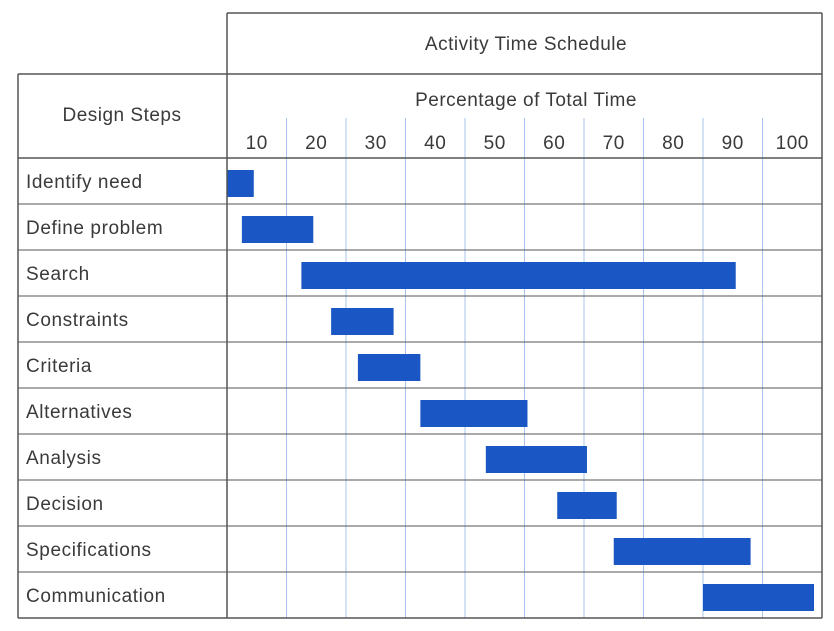  Describe the element at coordinates (554, 143) in the screenshot. I see `tick-label: 60` at that location.